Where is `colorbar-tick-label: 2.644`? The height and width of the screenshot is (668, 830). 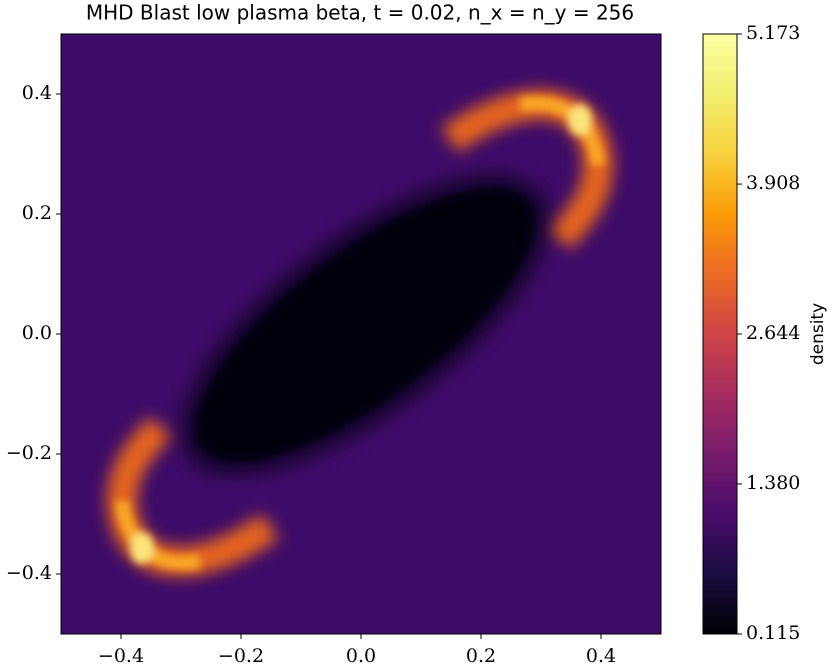 colorbar-tick-label: 2.644 is located at coordinates (773, 333).